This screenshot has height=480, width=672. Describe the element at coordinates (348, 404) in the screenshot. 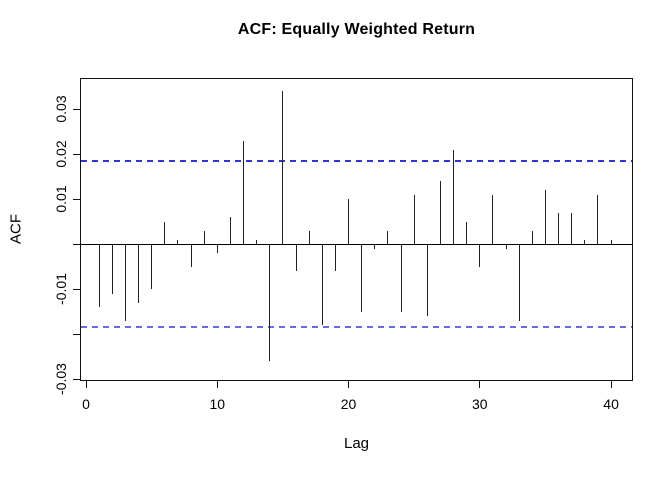

I see `x-tick-label: 20` at that location.